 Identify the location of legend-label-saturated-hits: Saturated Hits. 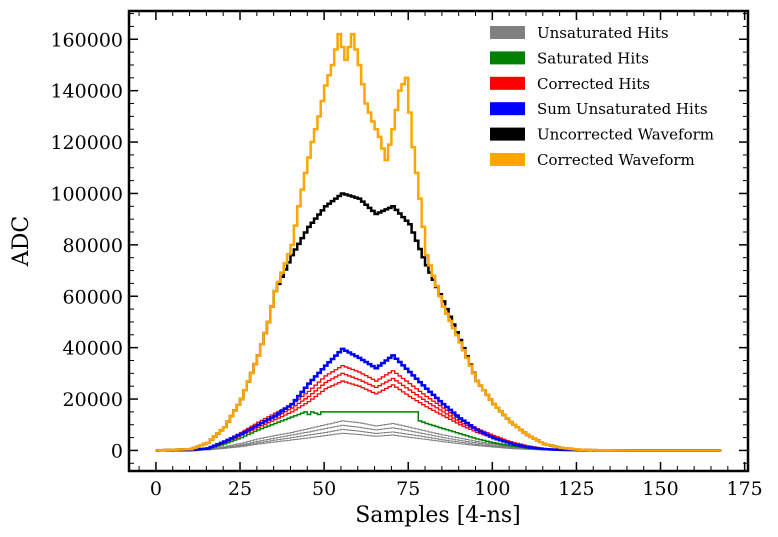
(593, 58).